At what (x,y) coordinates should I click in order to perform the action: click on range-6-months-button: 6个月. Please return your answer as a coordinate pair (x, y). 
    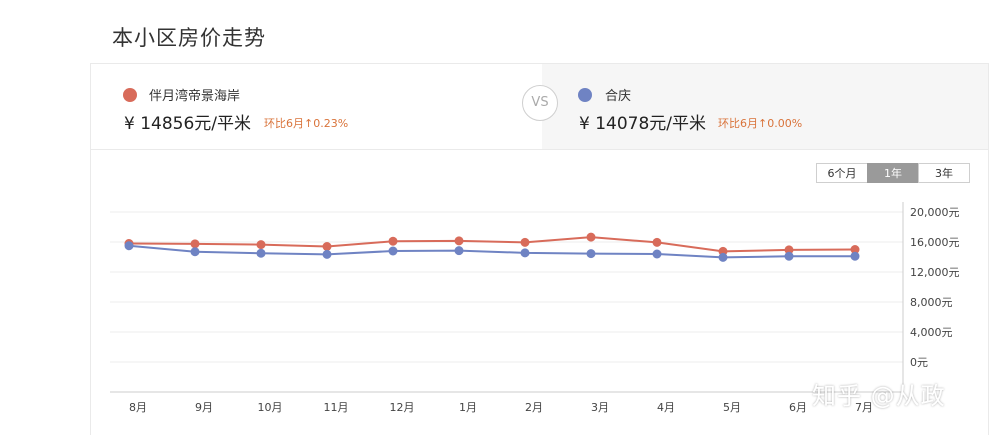
    Looking at the image, I should click on (842, 173).